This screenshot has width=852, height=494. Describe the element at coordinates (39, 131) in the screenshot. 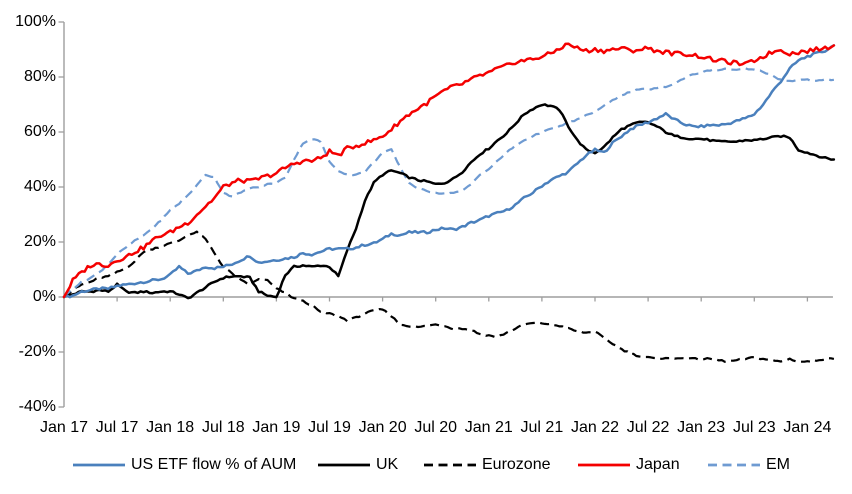

I see `y-axis-label: 60%` at that location.